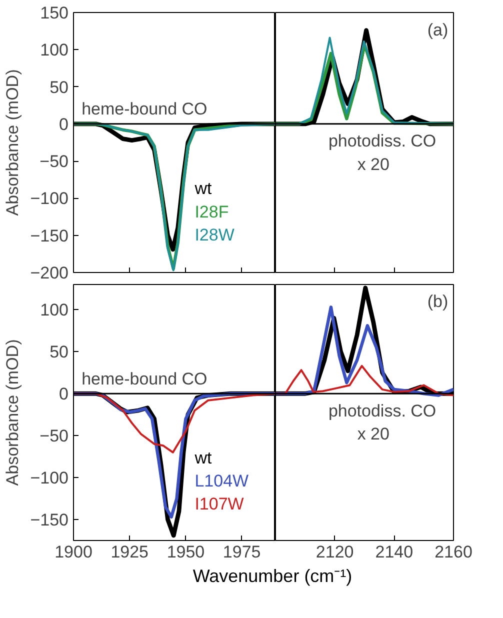 This screenshot has width=503, height=618. I want to click on x-axis-title: Wavenumber (cm⁻¹), so click(272, 576).